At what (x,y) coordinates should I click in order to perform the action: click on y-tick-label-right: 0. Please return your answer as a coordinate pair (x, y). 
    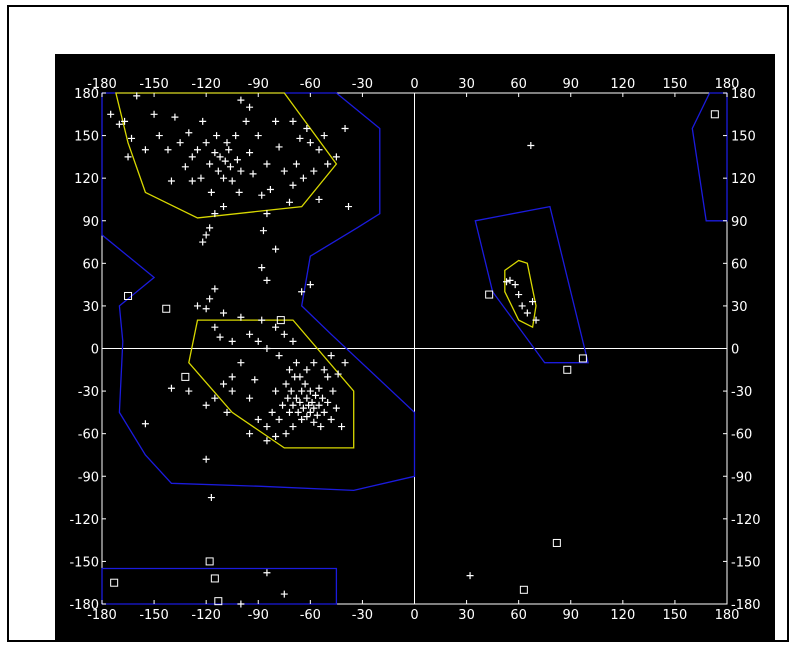
    Looking at the image, I should click on (735, 350).